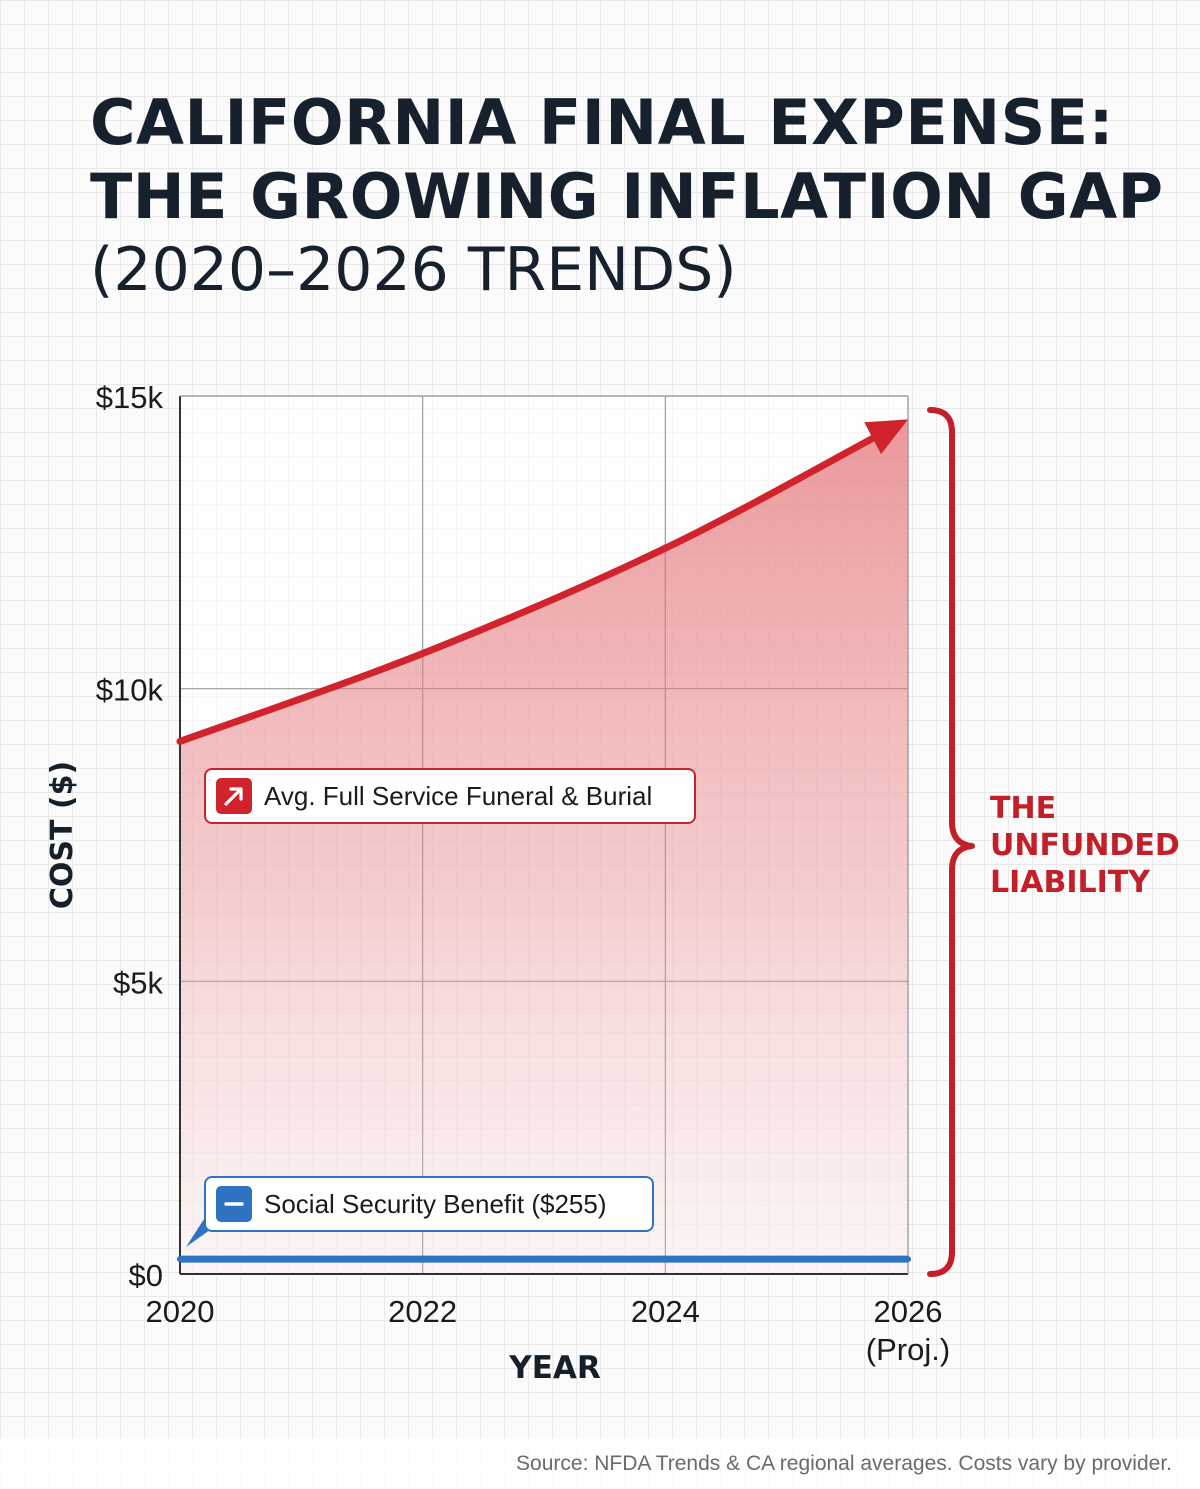  Describe the element at coordinates (533, 586) in the screenshot. I see `series-line-funeral-cost` at that location.